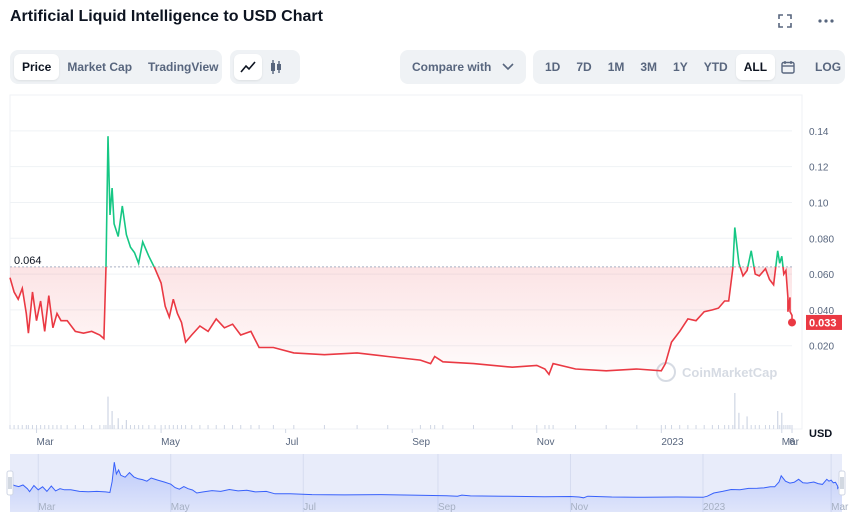 This screenshot has height=519, width=854. I want to click on navigator-line, so click(426, 480).